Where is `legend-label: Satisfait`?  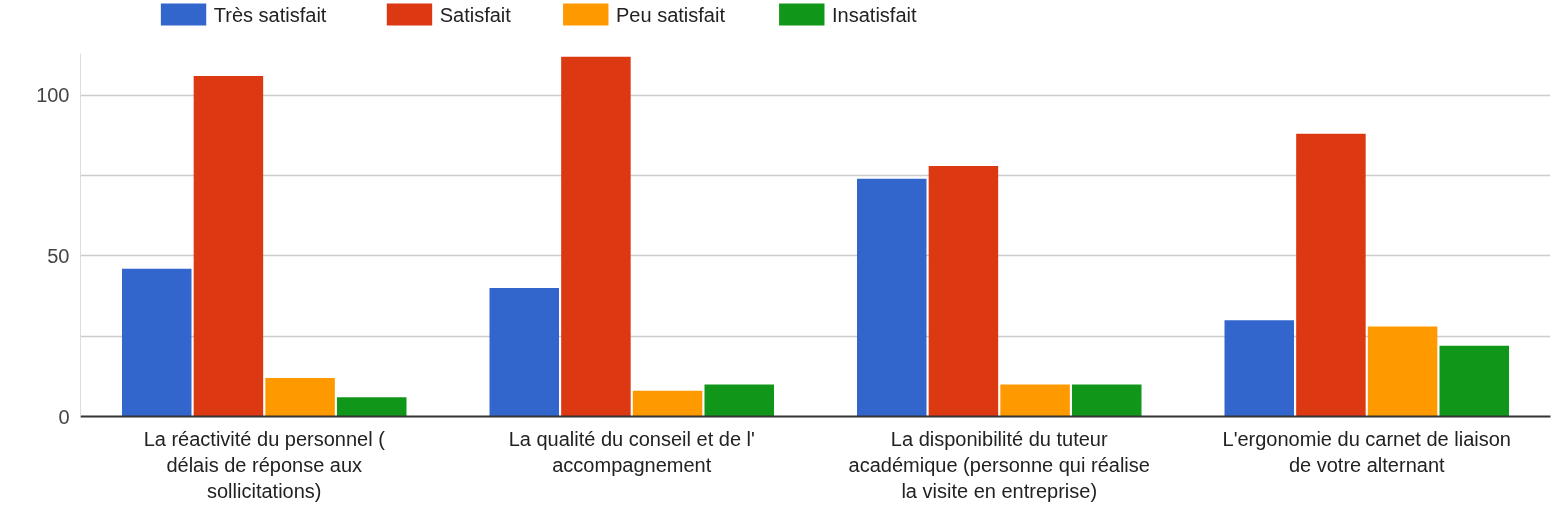 legend-label: Satisfait is located at coordinates (475, 14).